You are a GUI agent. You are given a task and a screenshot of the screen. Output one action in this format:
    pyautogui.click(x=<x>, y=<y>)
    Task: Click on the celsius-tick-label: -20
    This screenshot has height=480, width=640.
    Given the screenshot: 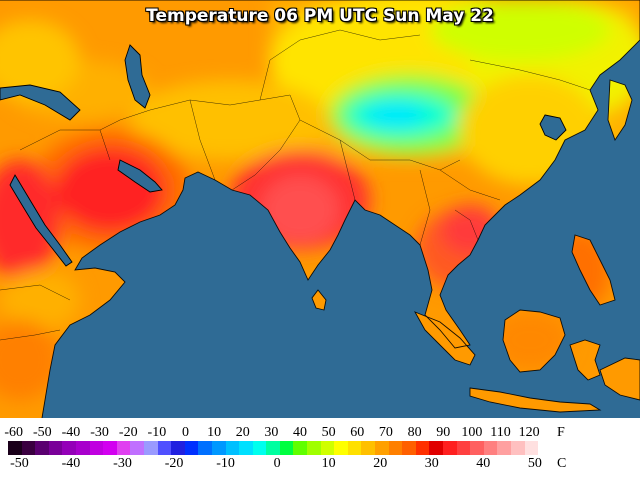 What is the action you would take?
    pyautogui.click(x=174, y=463)
    